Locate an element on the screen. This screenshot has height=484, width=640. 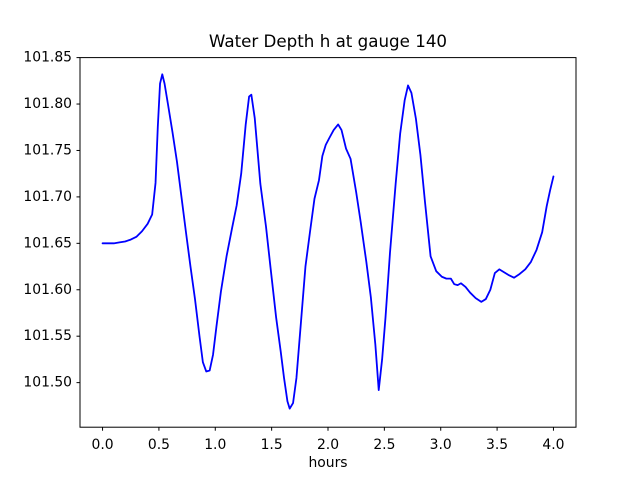
y-tick-label: 101.80 is located at coordinates (47, 104).